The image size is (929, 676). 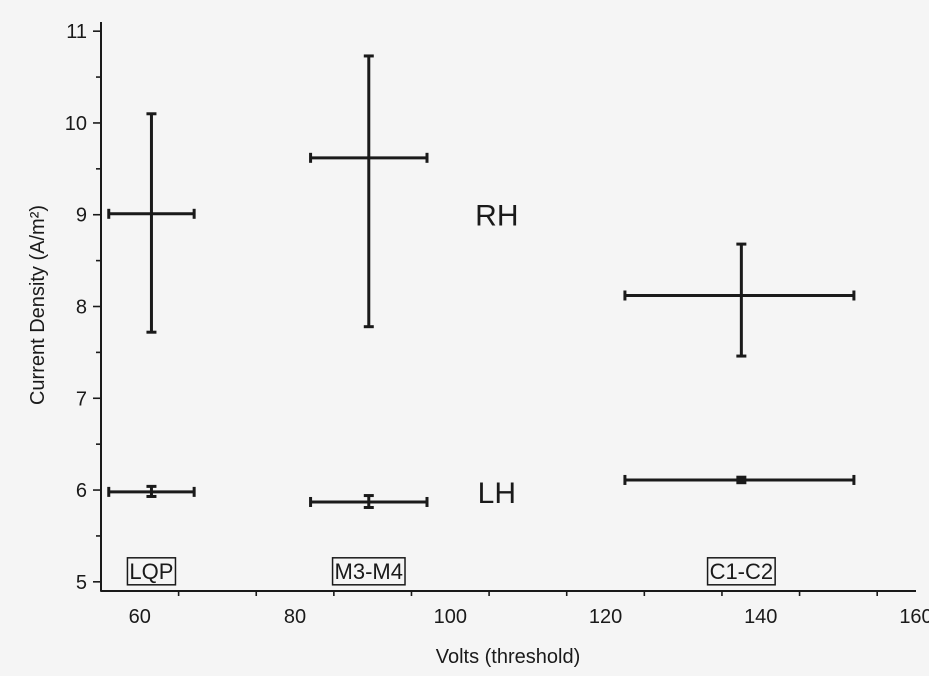 I want to click on y-tick-label: 9, so click(x=81, y=216).